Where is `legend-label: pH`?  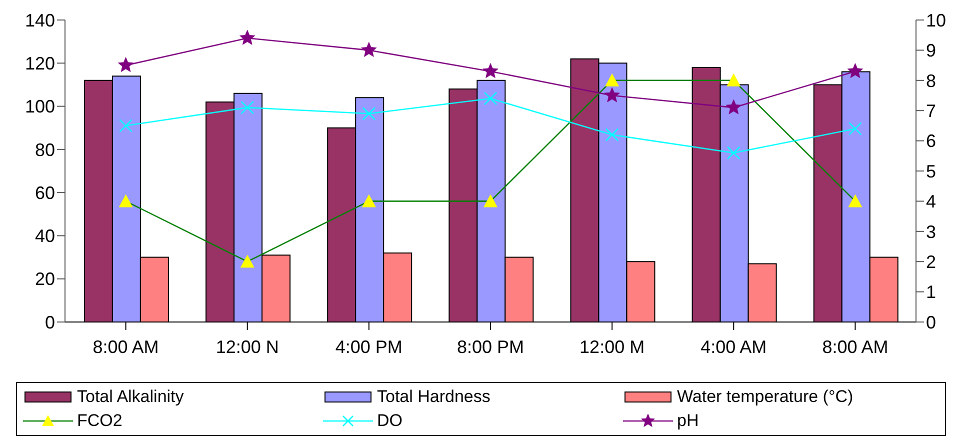
legend-label: pH is located at coordinates (688, 421).